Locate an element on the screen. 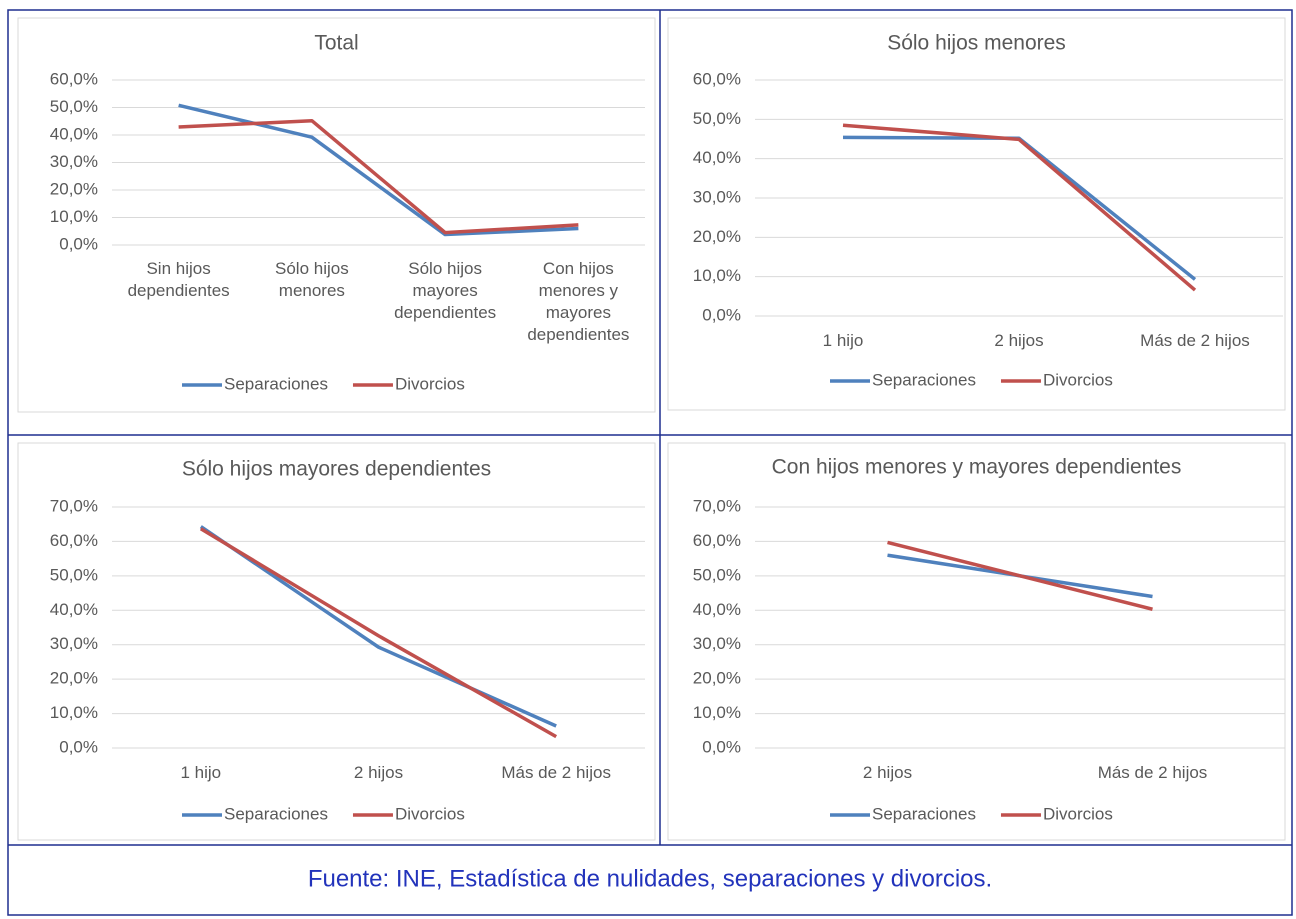  x-tick-label: Sólo hijos menores is located at coordinates (312, 279).